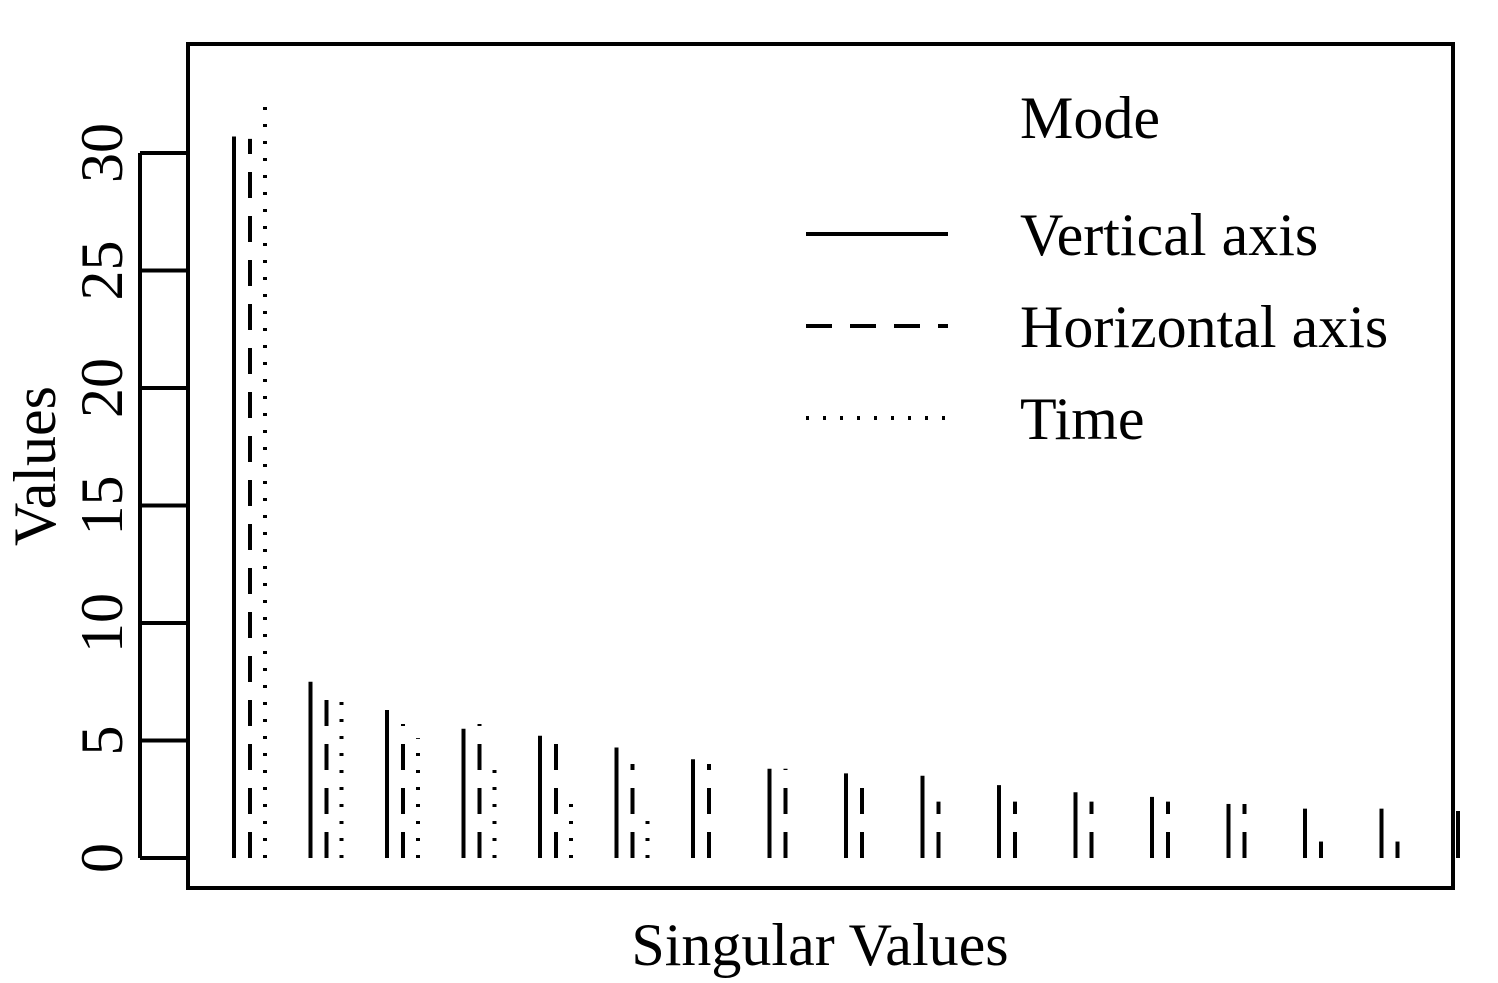 This screenshot has height=983, width=1498. I want to click on y-tick-label-0: 0, so click(102, 858).